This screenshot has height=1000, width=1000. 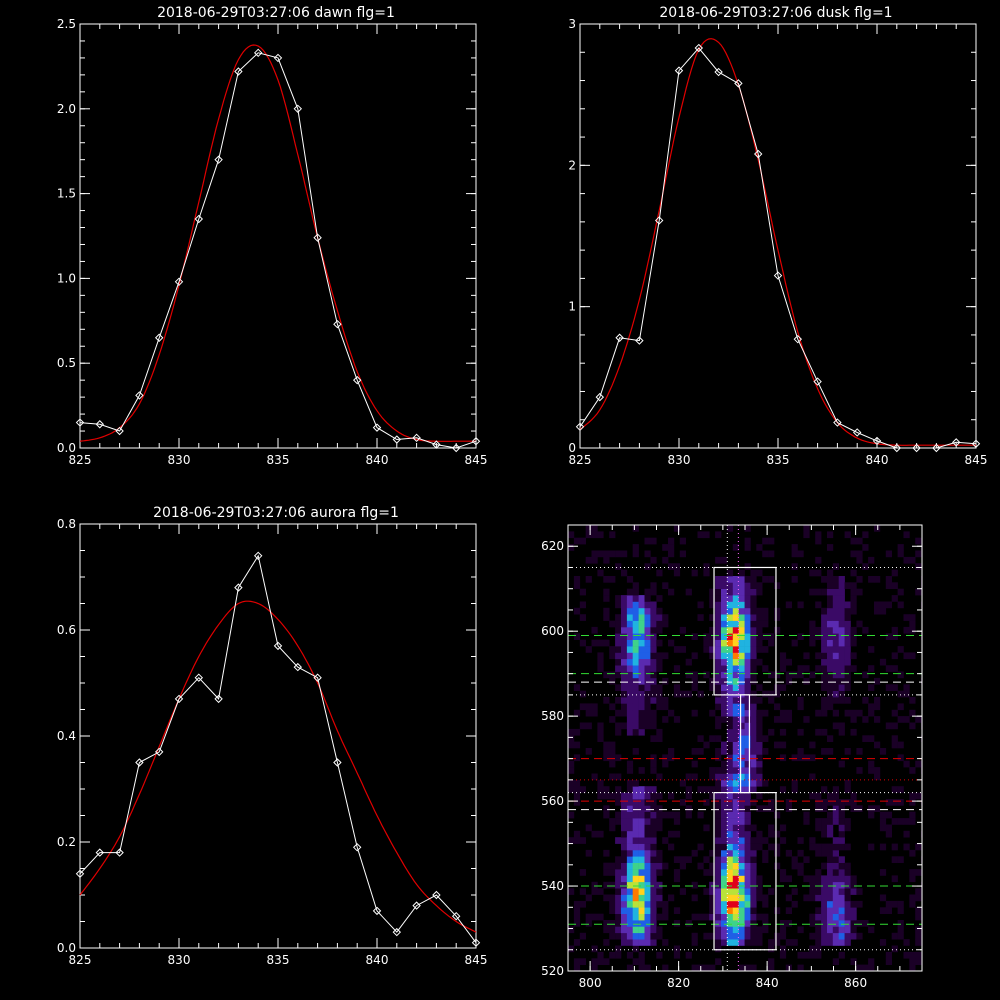 I want to click on chart-title-dusk: 2018-06-29T03:27:06 dusk flg=1, so click(x=775, y=13).